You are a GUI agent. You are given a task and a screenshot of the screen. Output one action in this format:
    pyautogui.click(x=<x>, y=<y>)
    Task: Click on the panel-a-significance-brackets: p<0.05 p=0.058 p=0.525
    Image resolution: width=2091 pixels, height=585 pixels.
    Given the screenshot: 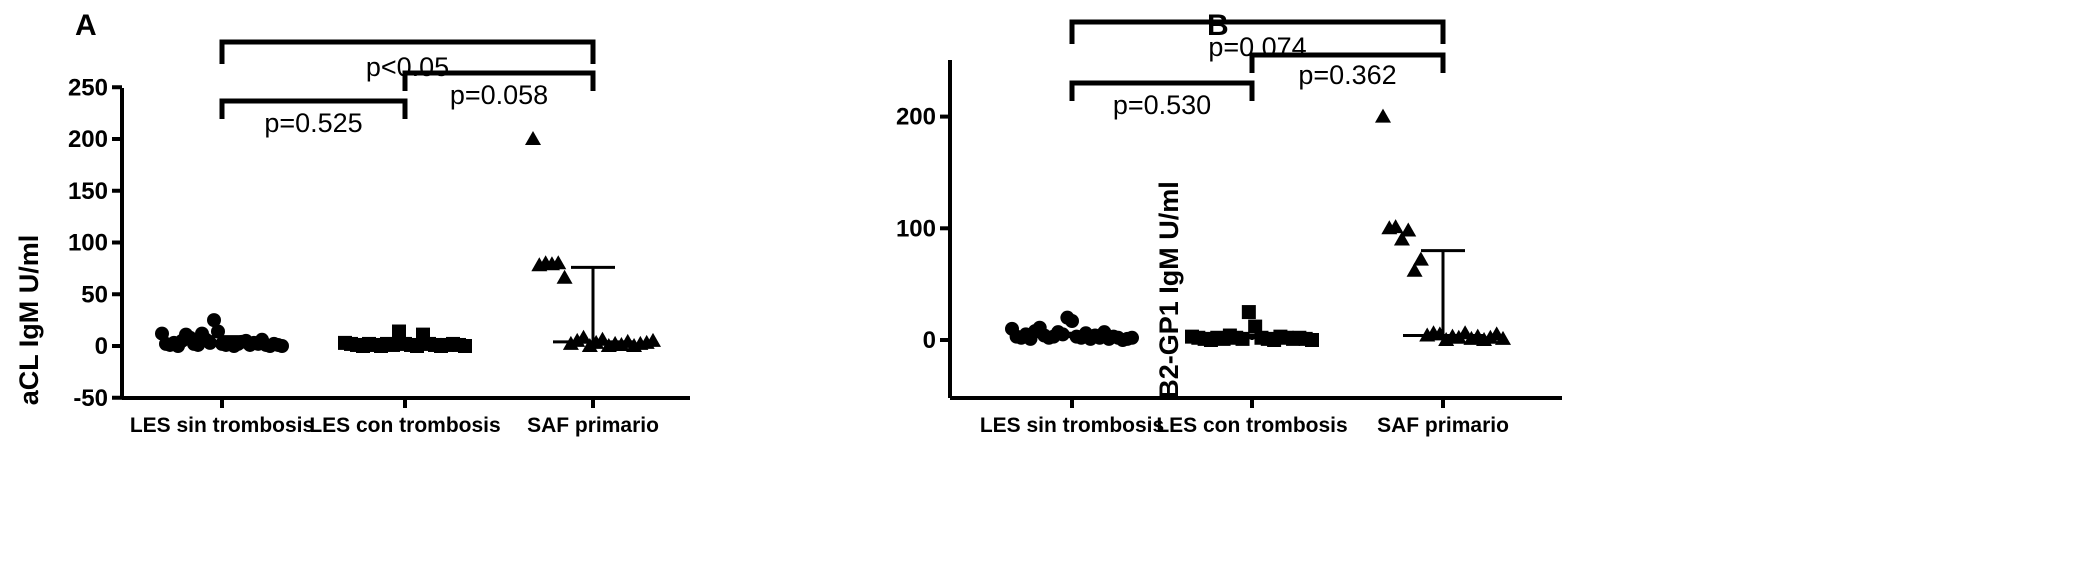 What is the action you would take?
    pyautogui.click(x=407, y=88)
    